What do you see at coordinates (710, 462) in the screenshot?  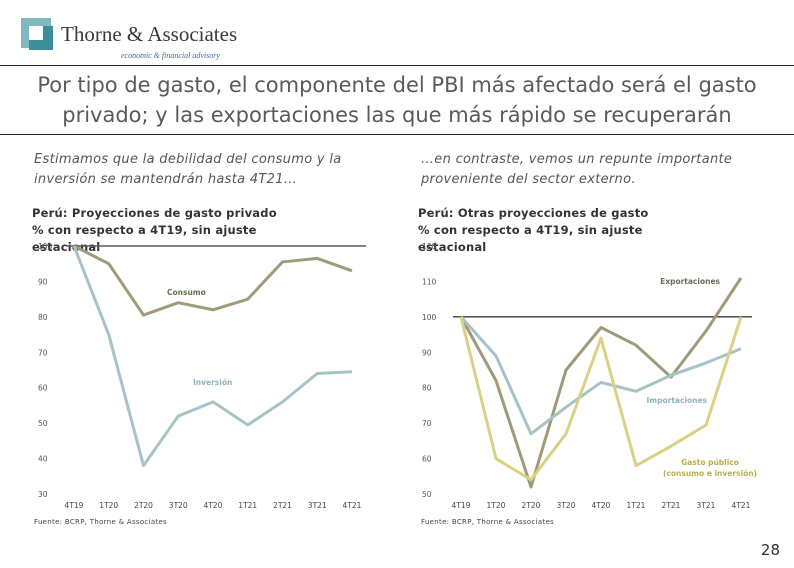 I see `series-label-gasto-publico: Gasto público` at bounding box center [710, 462].